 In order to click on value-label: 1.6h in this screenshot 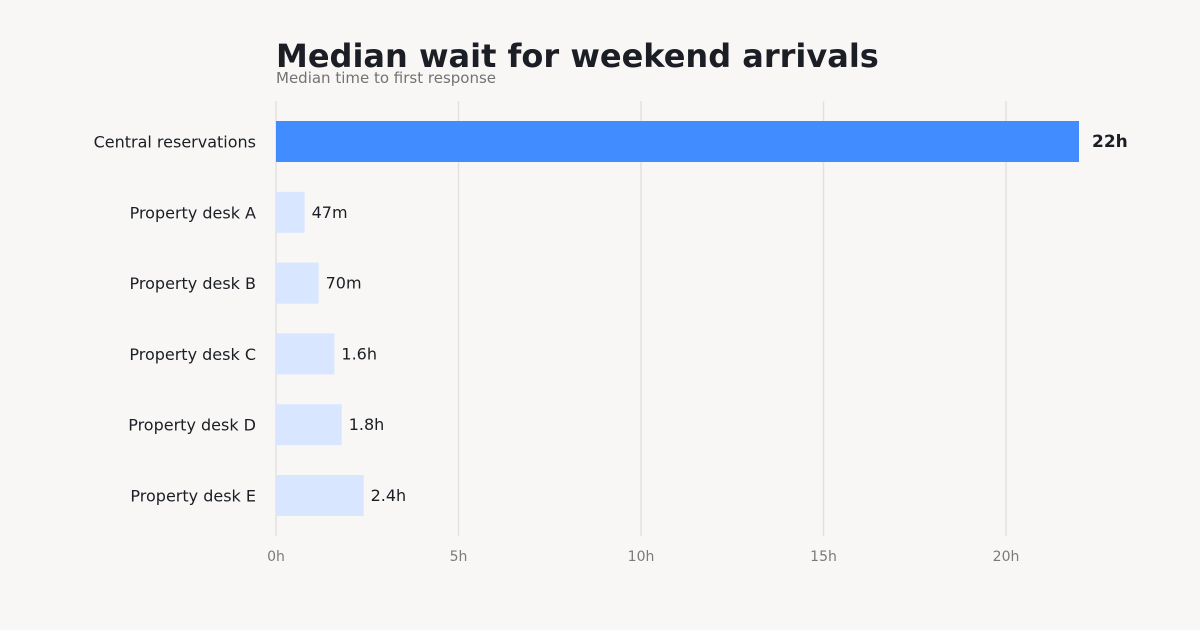, I will do `click(359, 353)`.